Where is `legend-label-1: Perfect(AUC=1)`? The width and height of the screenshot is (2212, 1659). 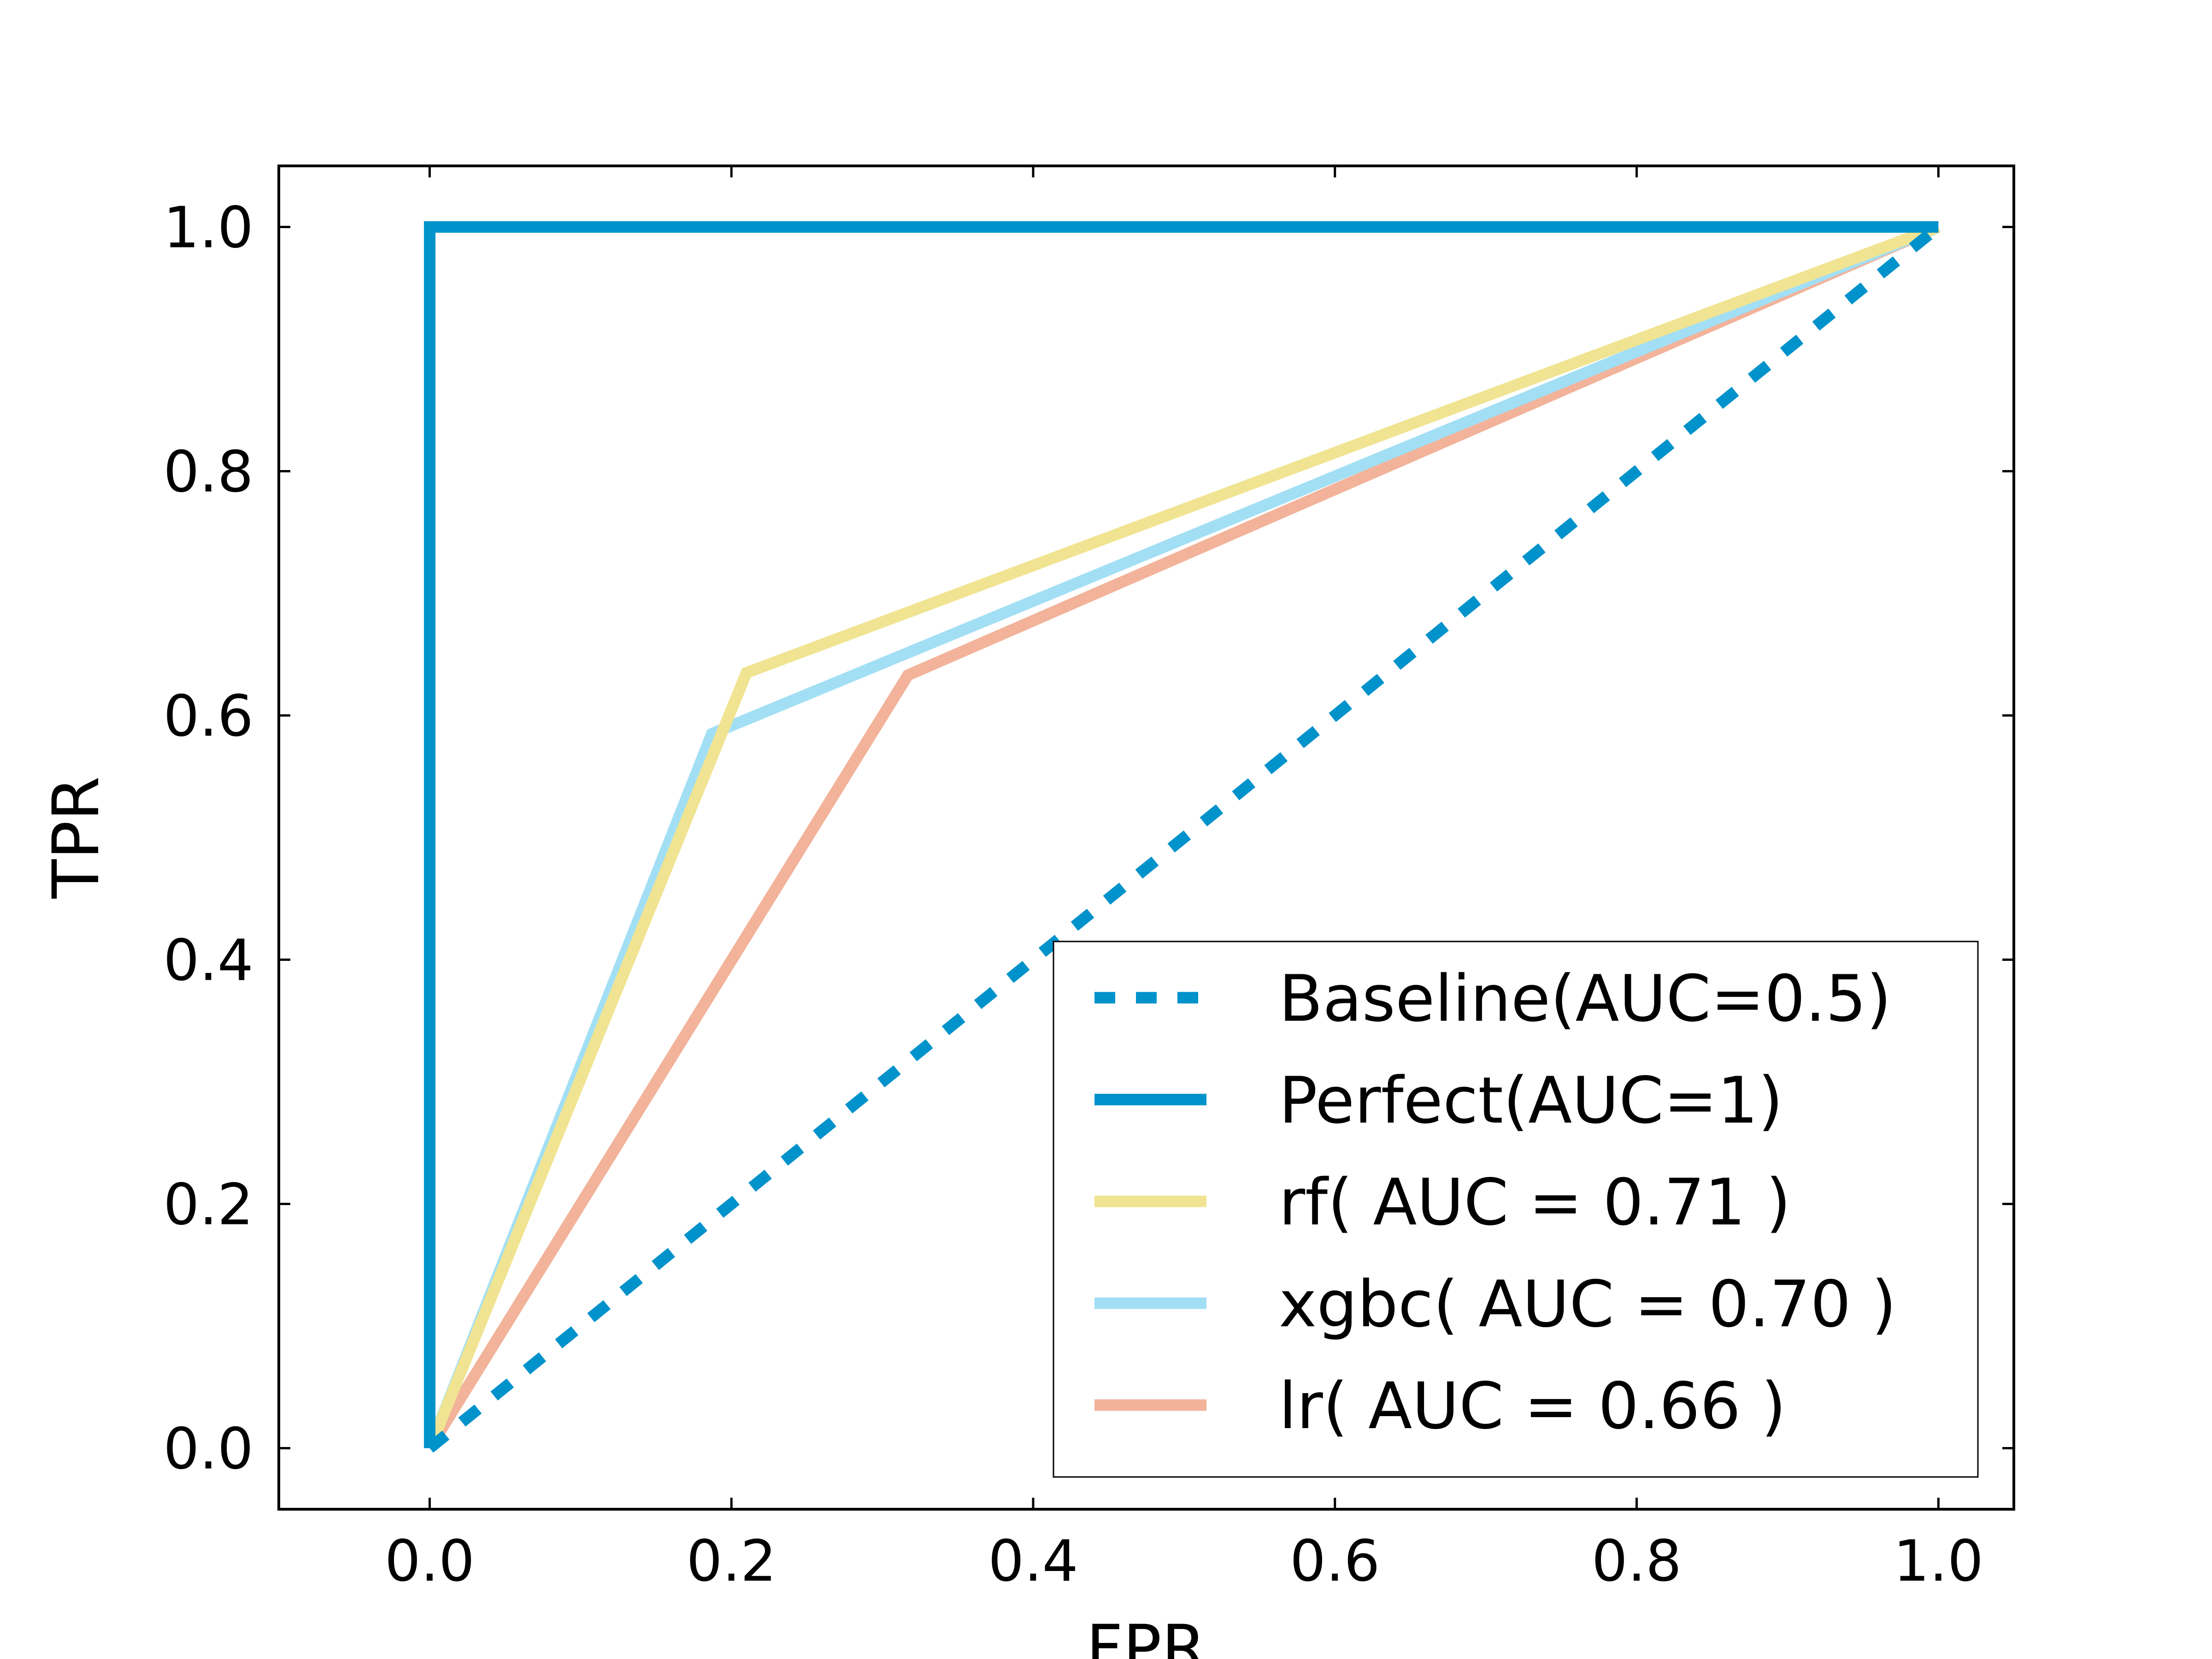 legend-label-1: Perfect(AUC=1) is located at coordinates (1531, 1100).